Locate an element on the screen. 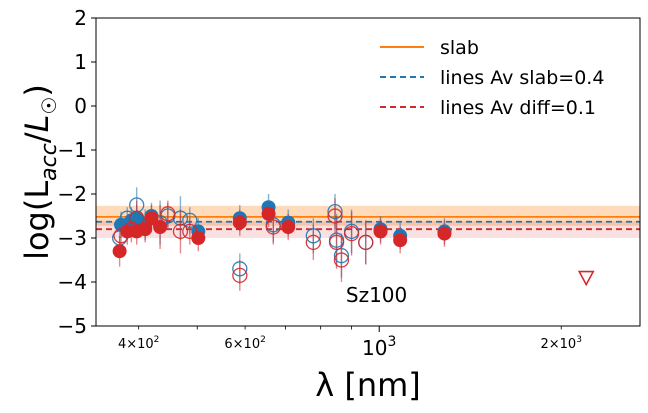 The height and width of the screenshot is (413, 648). x-minor-tick-label-1: 6×10² is located at coordinates (244, 343).